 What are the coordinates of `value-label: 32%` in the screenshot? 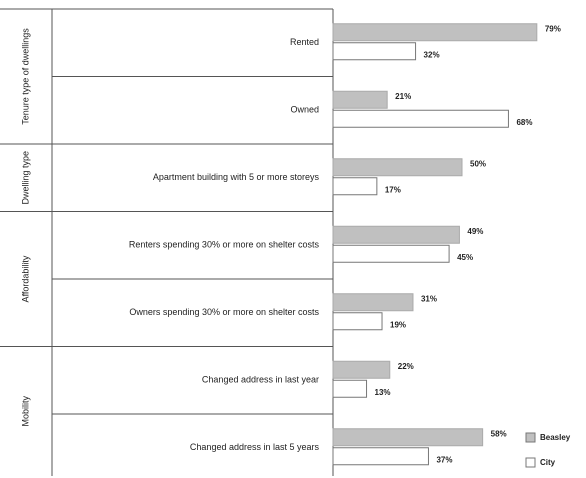 It's located at (432, 54).